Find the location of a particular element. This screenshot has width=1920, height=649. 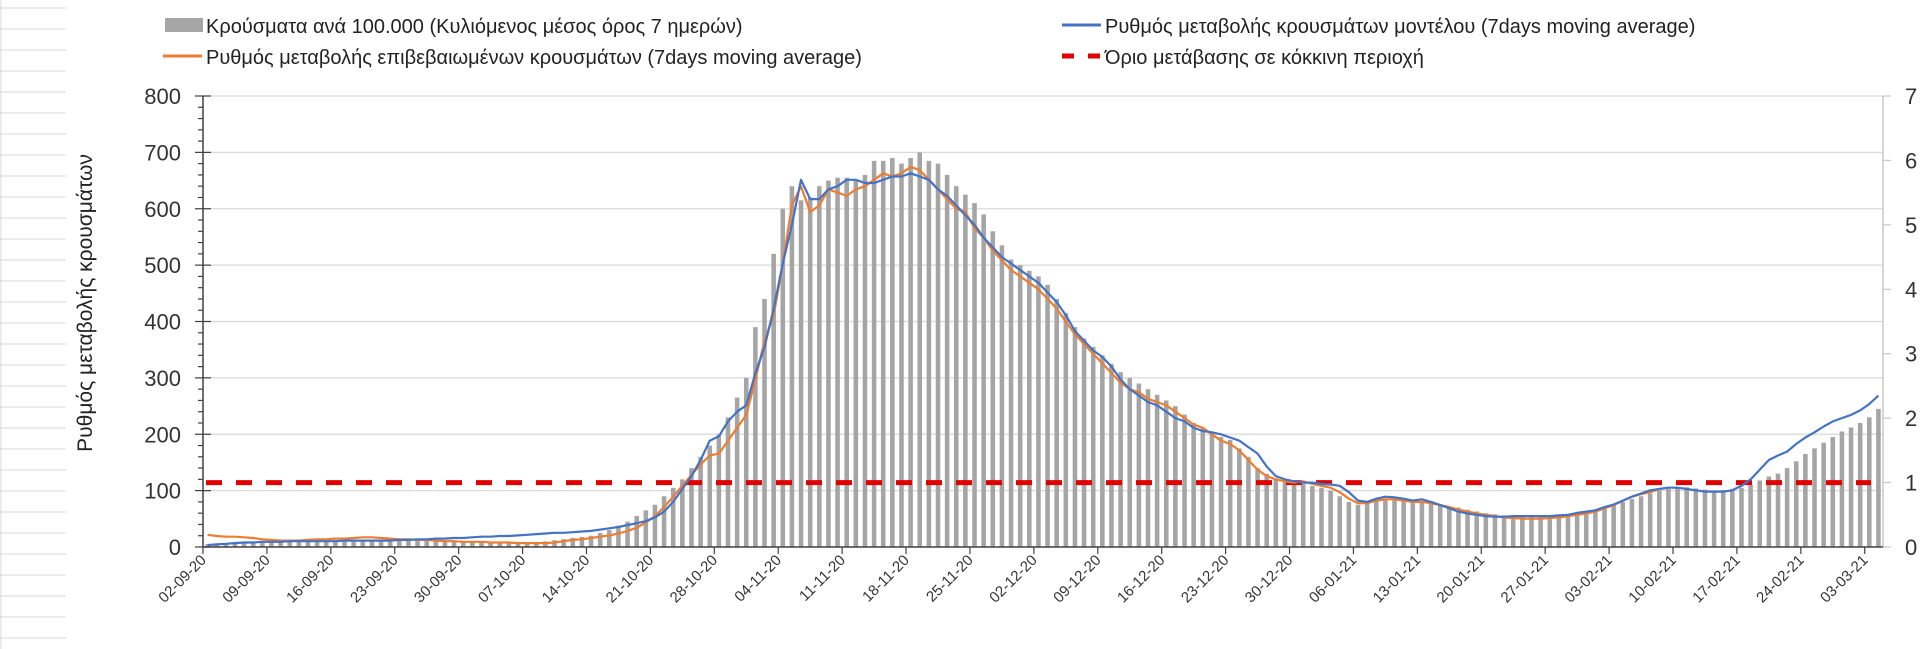

right-tick-label: 4 is located at coordinates (1911, 289).